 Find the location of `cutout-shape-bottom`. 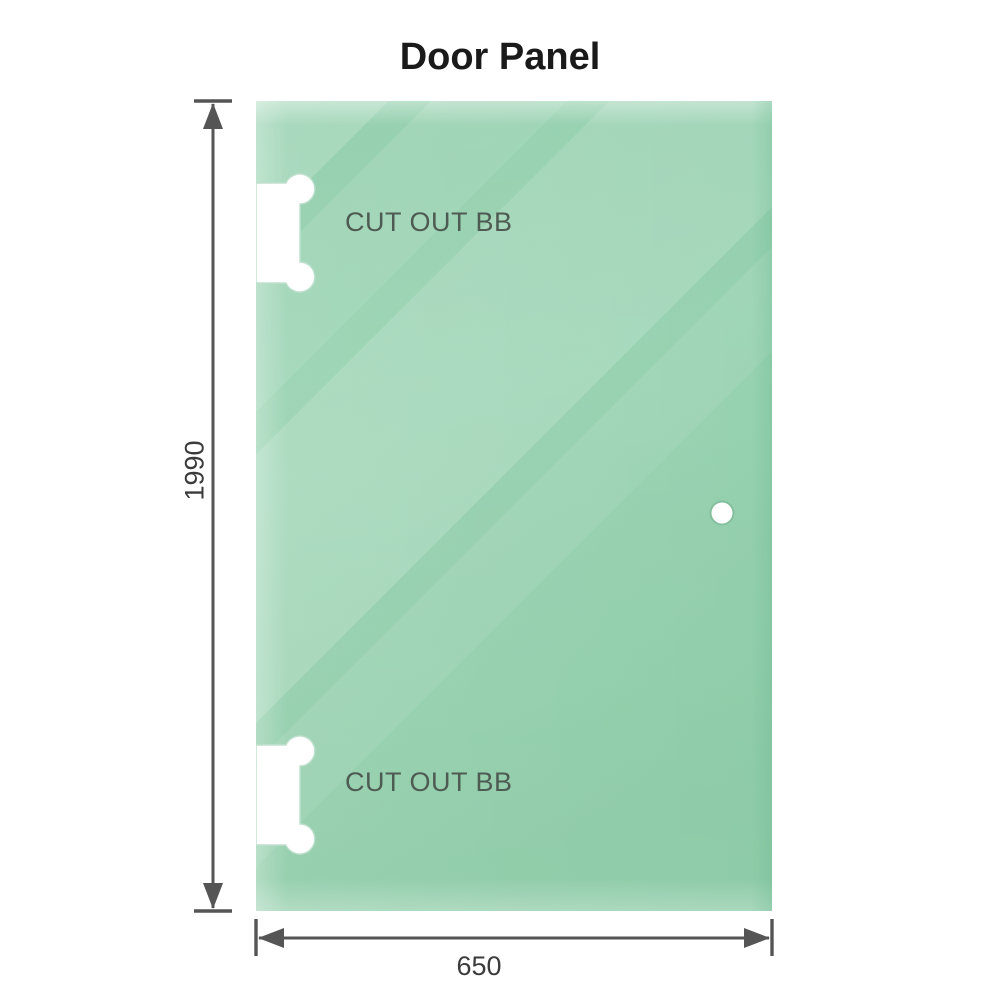

cutout-shape-bottom is located at coordinates (286, 795).